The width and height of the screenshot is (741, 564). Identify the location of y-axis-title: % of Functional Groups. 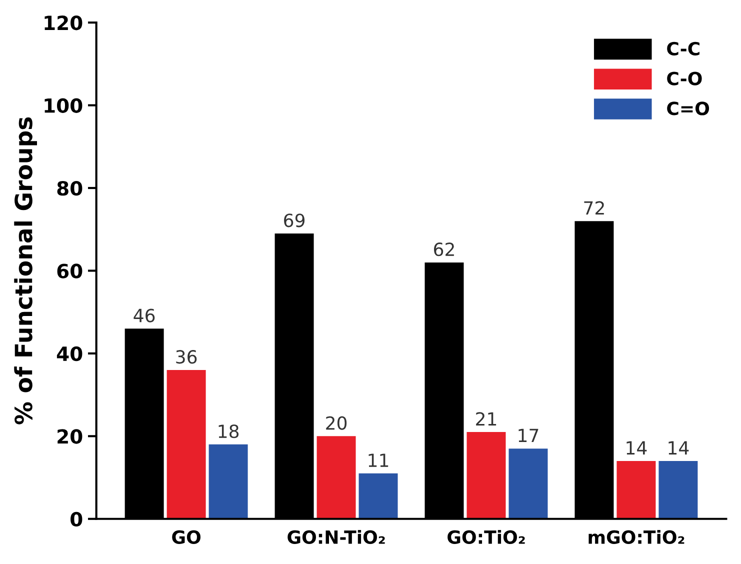
(25, 270).